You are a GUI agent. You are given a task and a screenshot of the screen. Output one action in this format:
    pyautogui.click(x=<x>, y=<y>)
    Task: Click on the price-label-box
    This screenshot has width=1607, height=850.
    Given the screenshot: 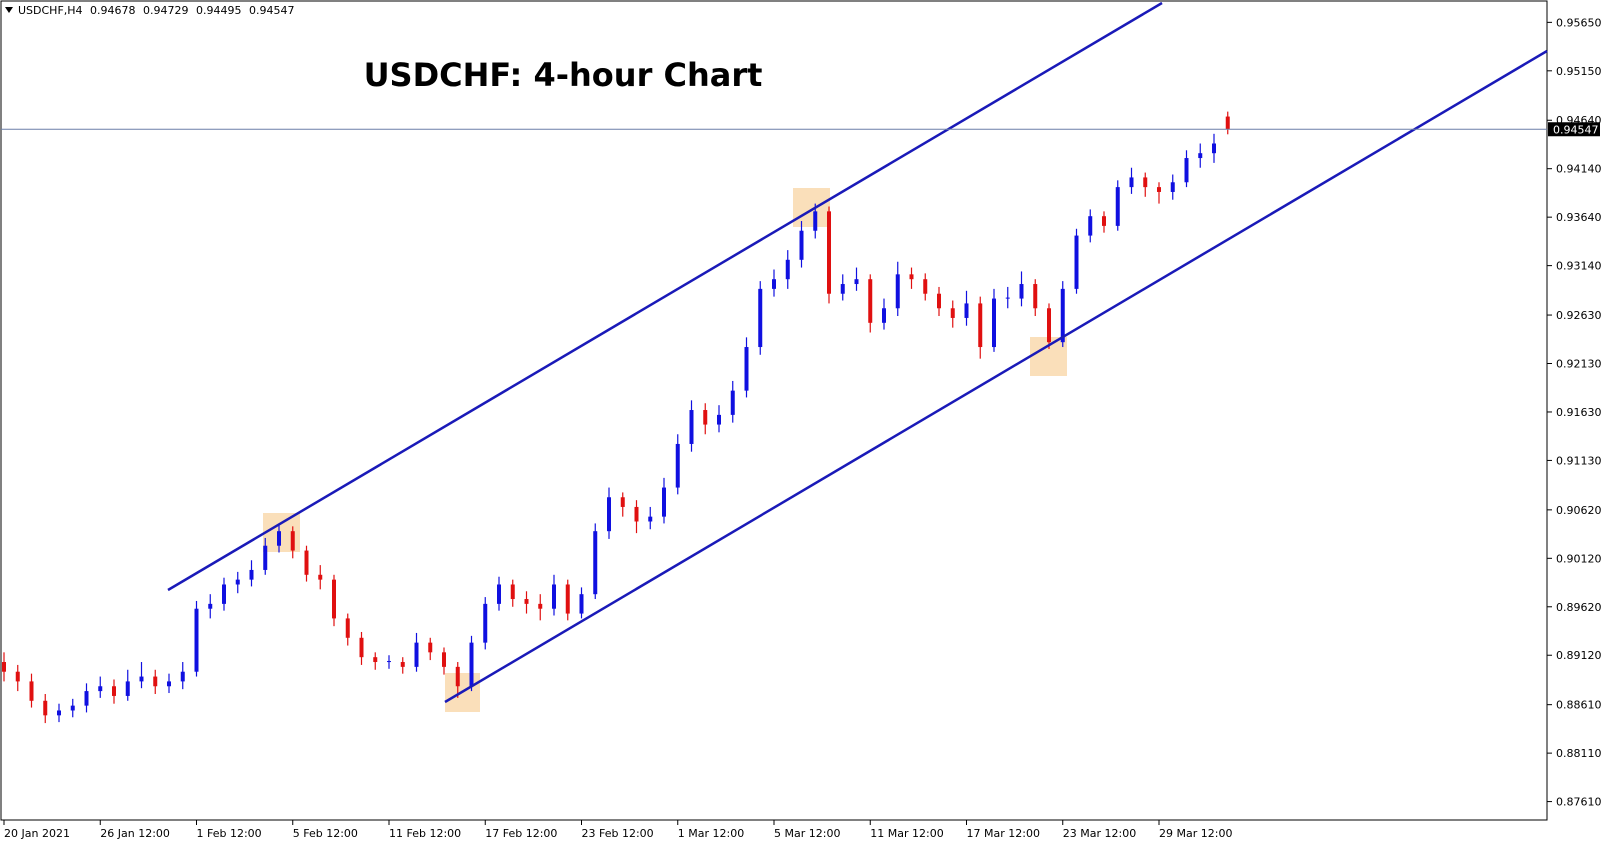 What is the action you would take?
    pyautogui.click(x=1574, y=129)
    